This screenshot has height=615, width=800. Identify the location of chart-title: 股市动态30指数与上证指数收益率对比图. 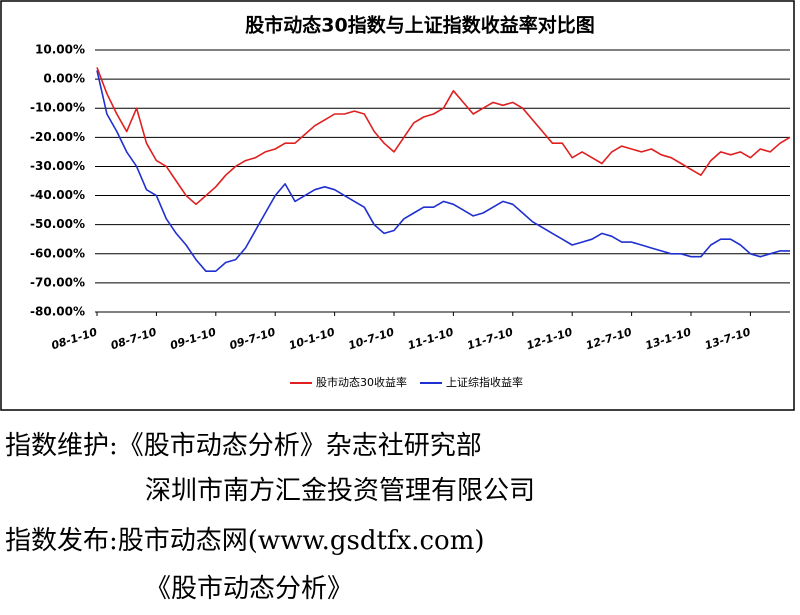
(419, 25).